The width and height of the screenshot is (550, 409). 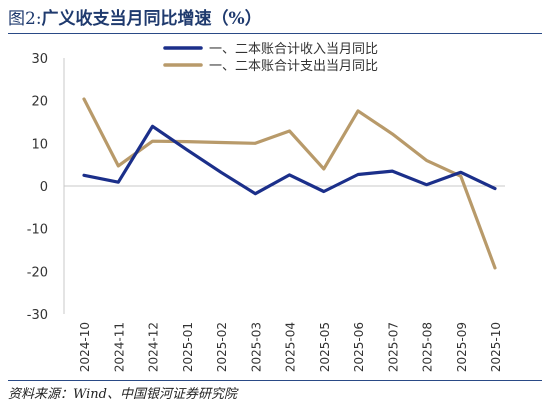 What do you see at coordinates (462, 347) in the screenshot?
I see `x-tick-label: 2025-09` at bounding box center [462, 347].